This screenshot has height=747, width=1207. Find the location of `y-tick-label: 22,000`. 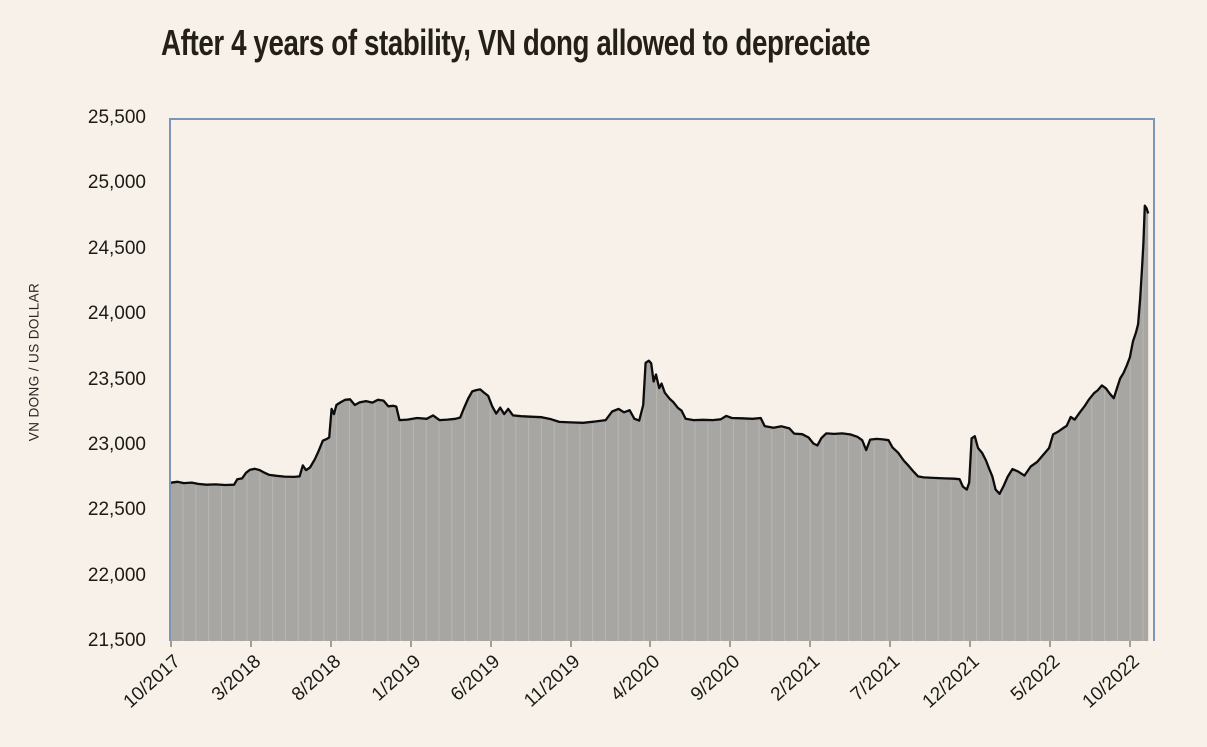

y-tick-label: 22,000 is located at coordinates (116, 575).